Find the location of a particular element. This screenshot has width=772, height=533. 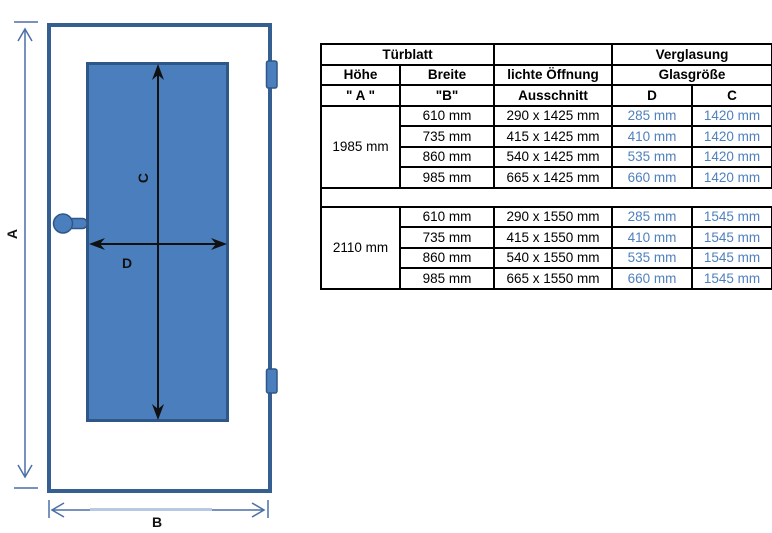

dim-label-b: B is located at coordinates (157, 522).